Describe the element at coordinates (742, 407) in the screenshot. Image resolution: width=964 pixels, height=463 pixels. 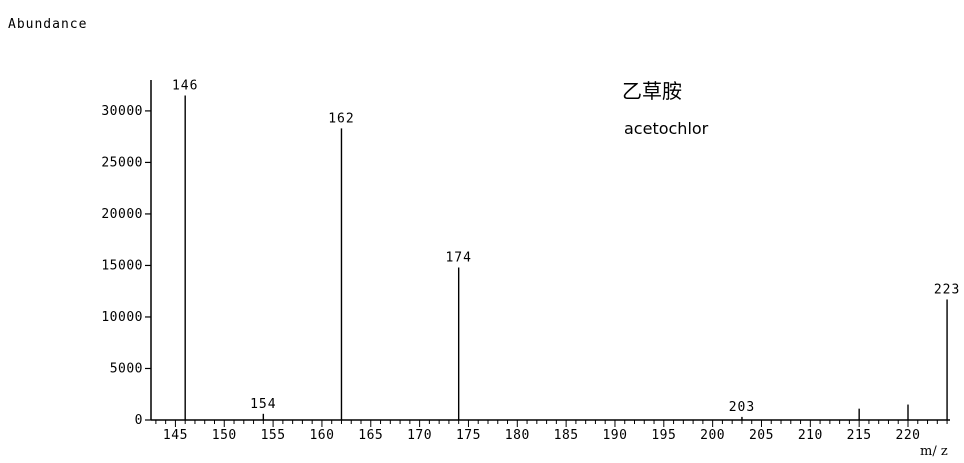
I see `peak-label: 203` at that location.